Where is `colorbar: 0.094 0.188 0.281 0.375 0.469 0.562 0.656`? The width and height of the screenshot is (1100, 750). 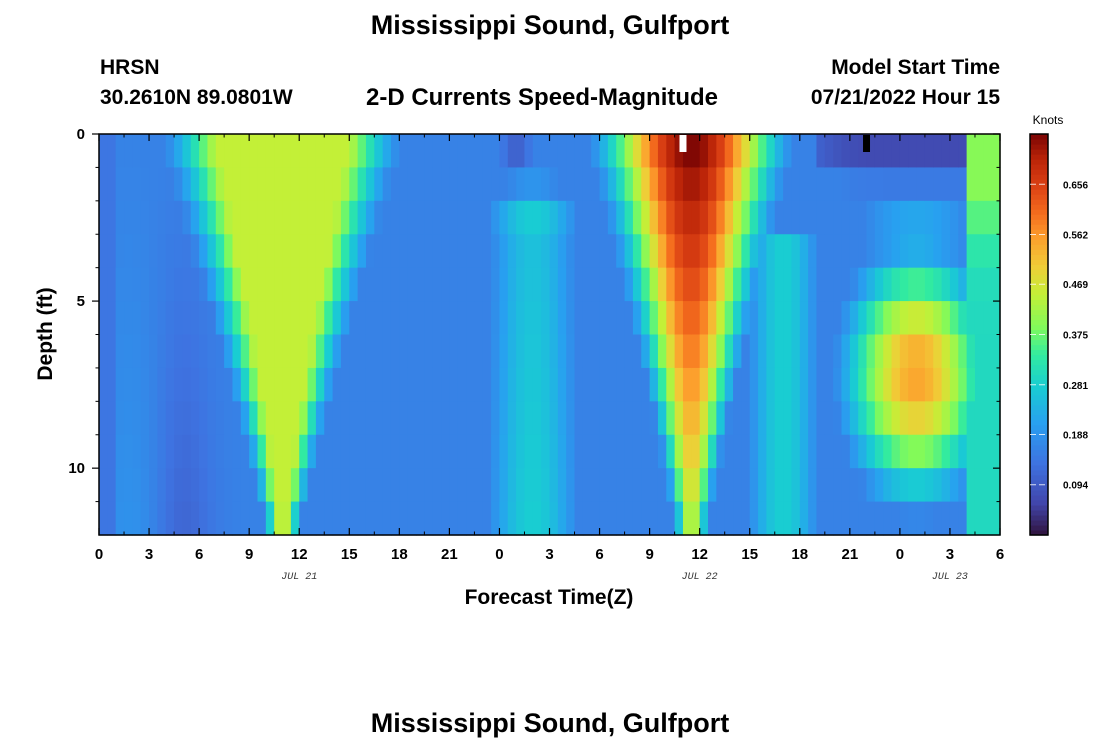 colorbar: 0.094 0.188 0.281 0.375 0.469 0.562 0.656 is located at coordinates (1058, 334).